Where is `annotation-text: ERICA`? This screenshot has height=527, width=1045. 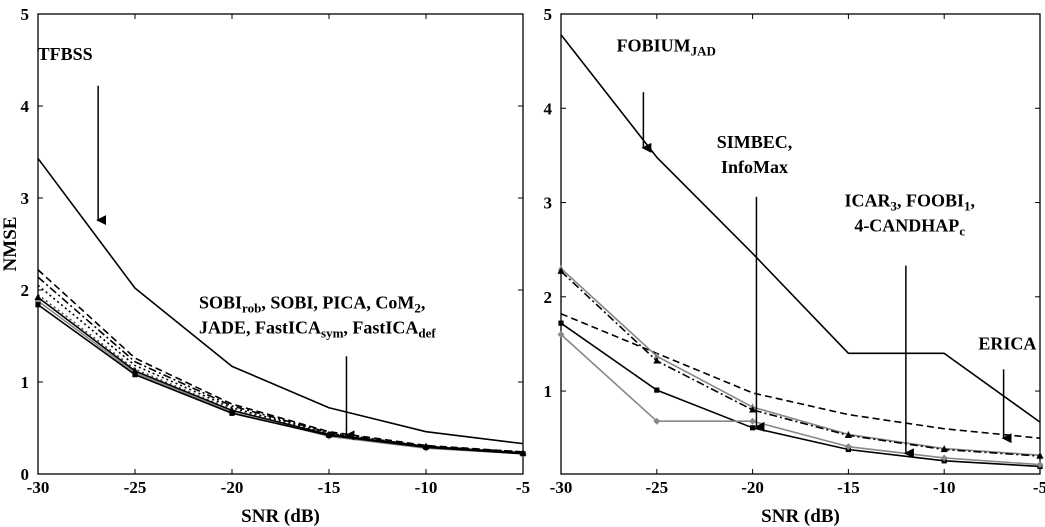 annotation-text: ERICA is located at coordinates (1007, 344).